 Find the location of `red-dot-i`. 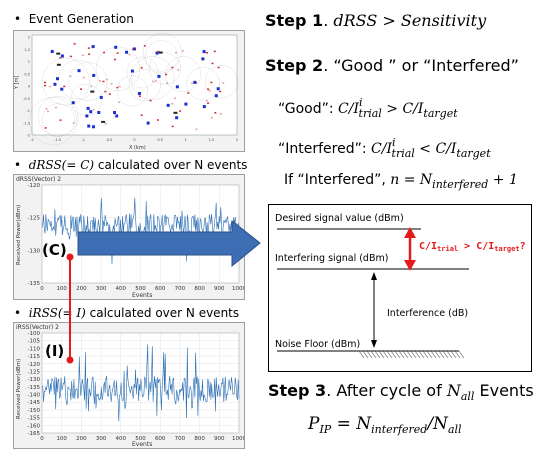

red-dot-i is located at coordinates (70, 360).